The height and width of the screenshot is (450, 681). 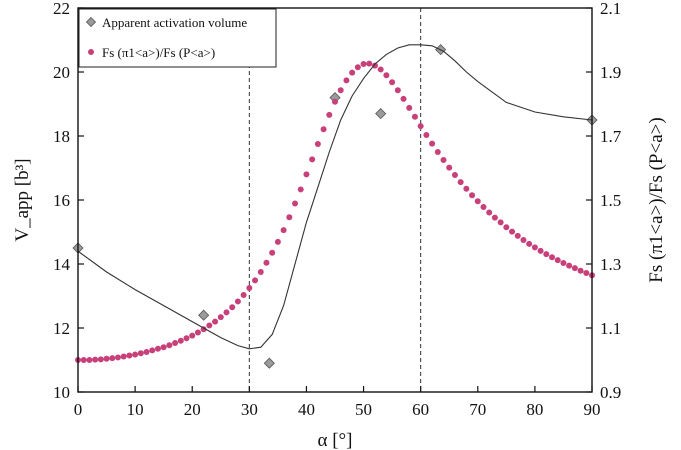 I want to click on y-right-axis-title: Fs (π1<a>)/Fs (P<a>), so click(x=656, y=199).